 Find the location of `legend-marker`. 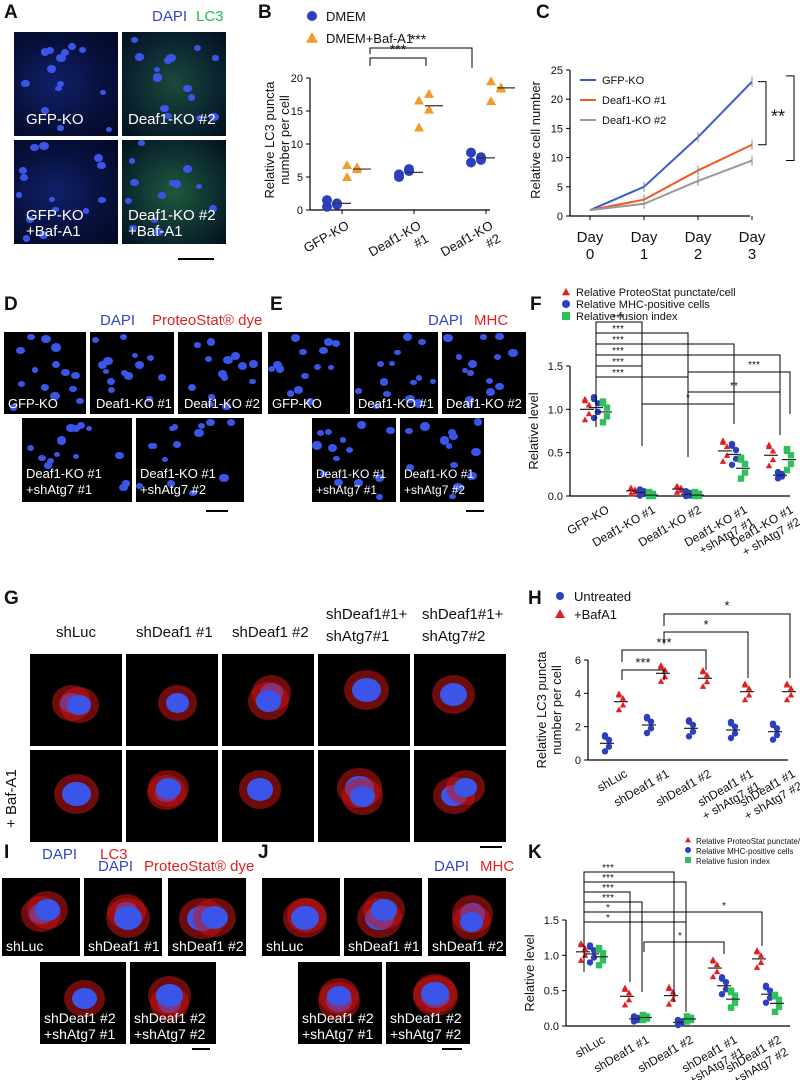

legend-marker is located at coordinates (560, 596).